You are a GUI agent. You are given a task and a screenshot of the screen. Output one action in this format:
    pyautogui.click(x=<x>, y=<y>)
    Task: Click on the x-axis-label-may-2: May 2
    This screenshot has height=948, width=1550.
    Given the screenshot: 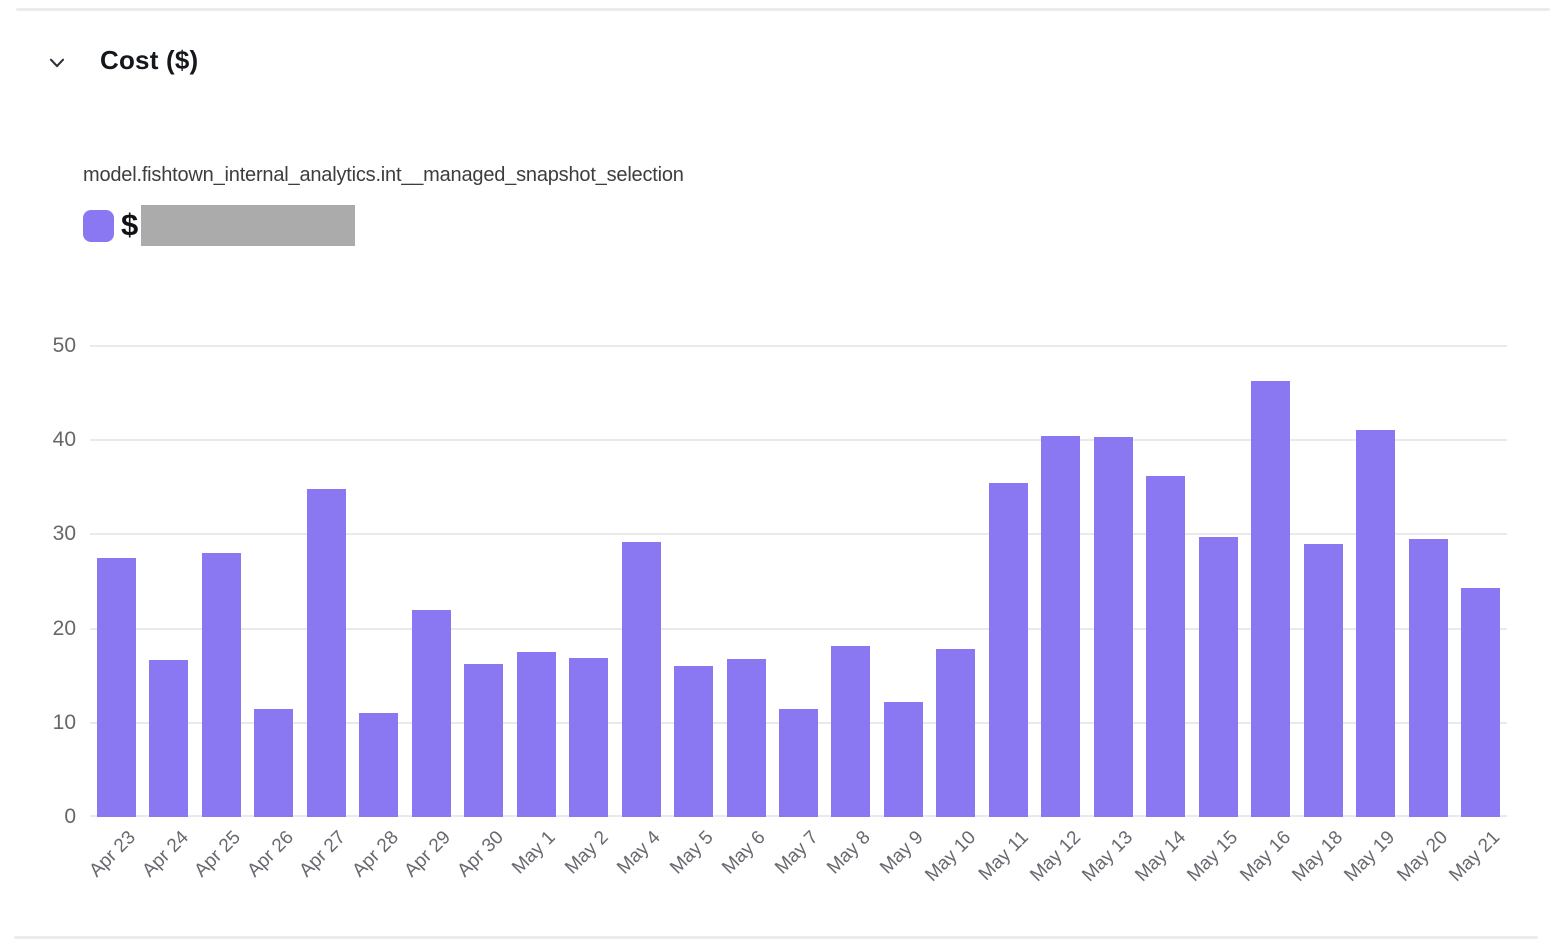 What is the action you would take?
    pyautogui.click(x=586, y=853)
    